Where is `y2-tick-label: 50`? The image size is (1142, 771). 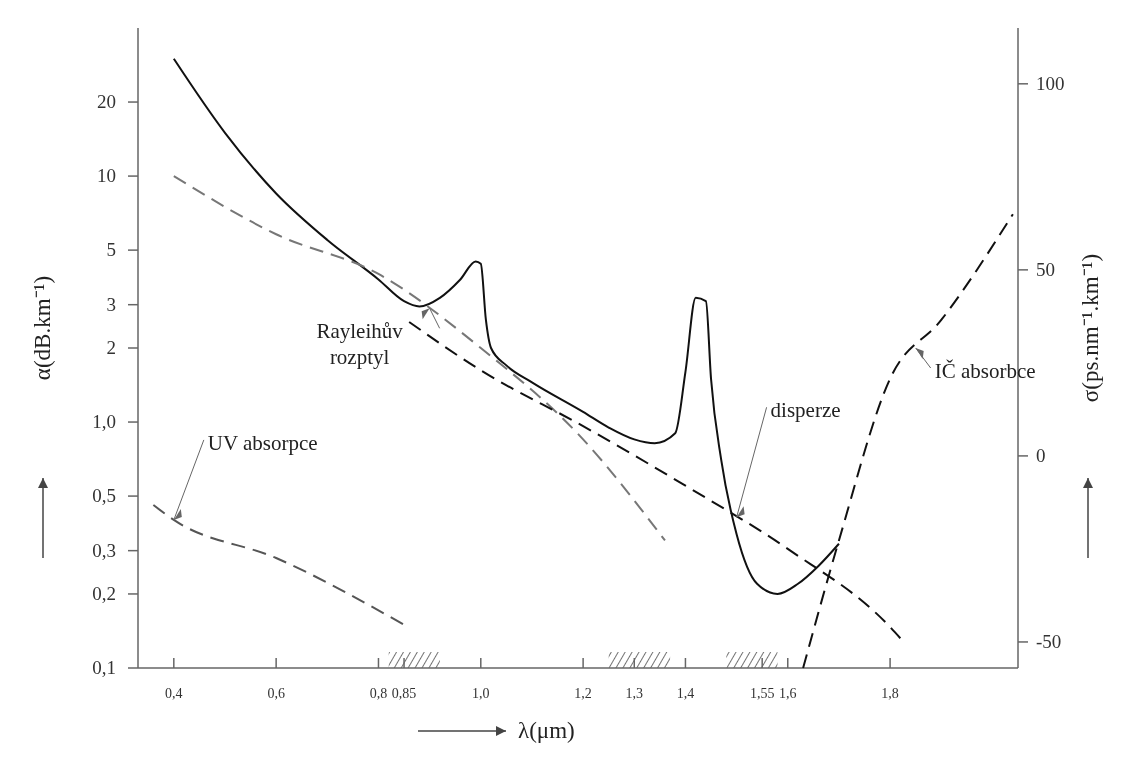 y2-tick-label: 50 is located at coordinates (1045, 269).